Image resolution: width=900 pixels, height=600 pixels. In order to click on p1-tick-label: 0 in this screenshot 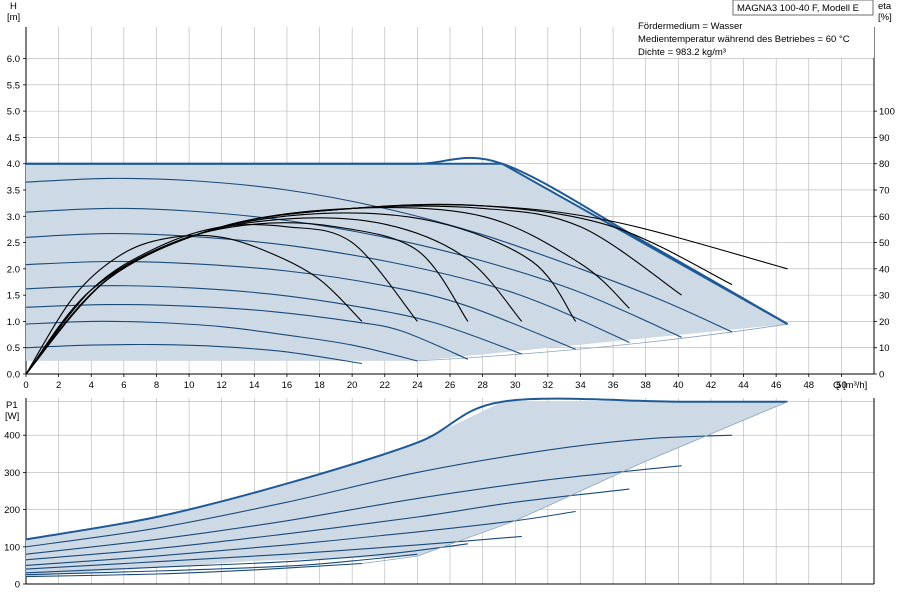, I will do `click(17, 585)`.